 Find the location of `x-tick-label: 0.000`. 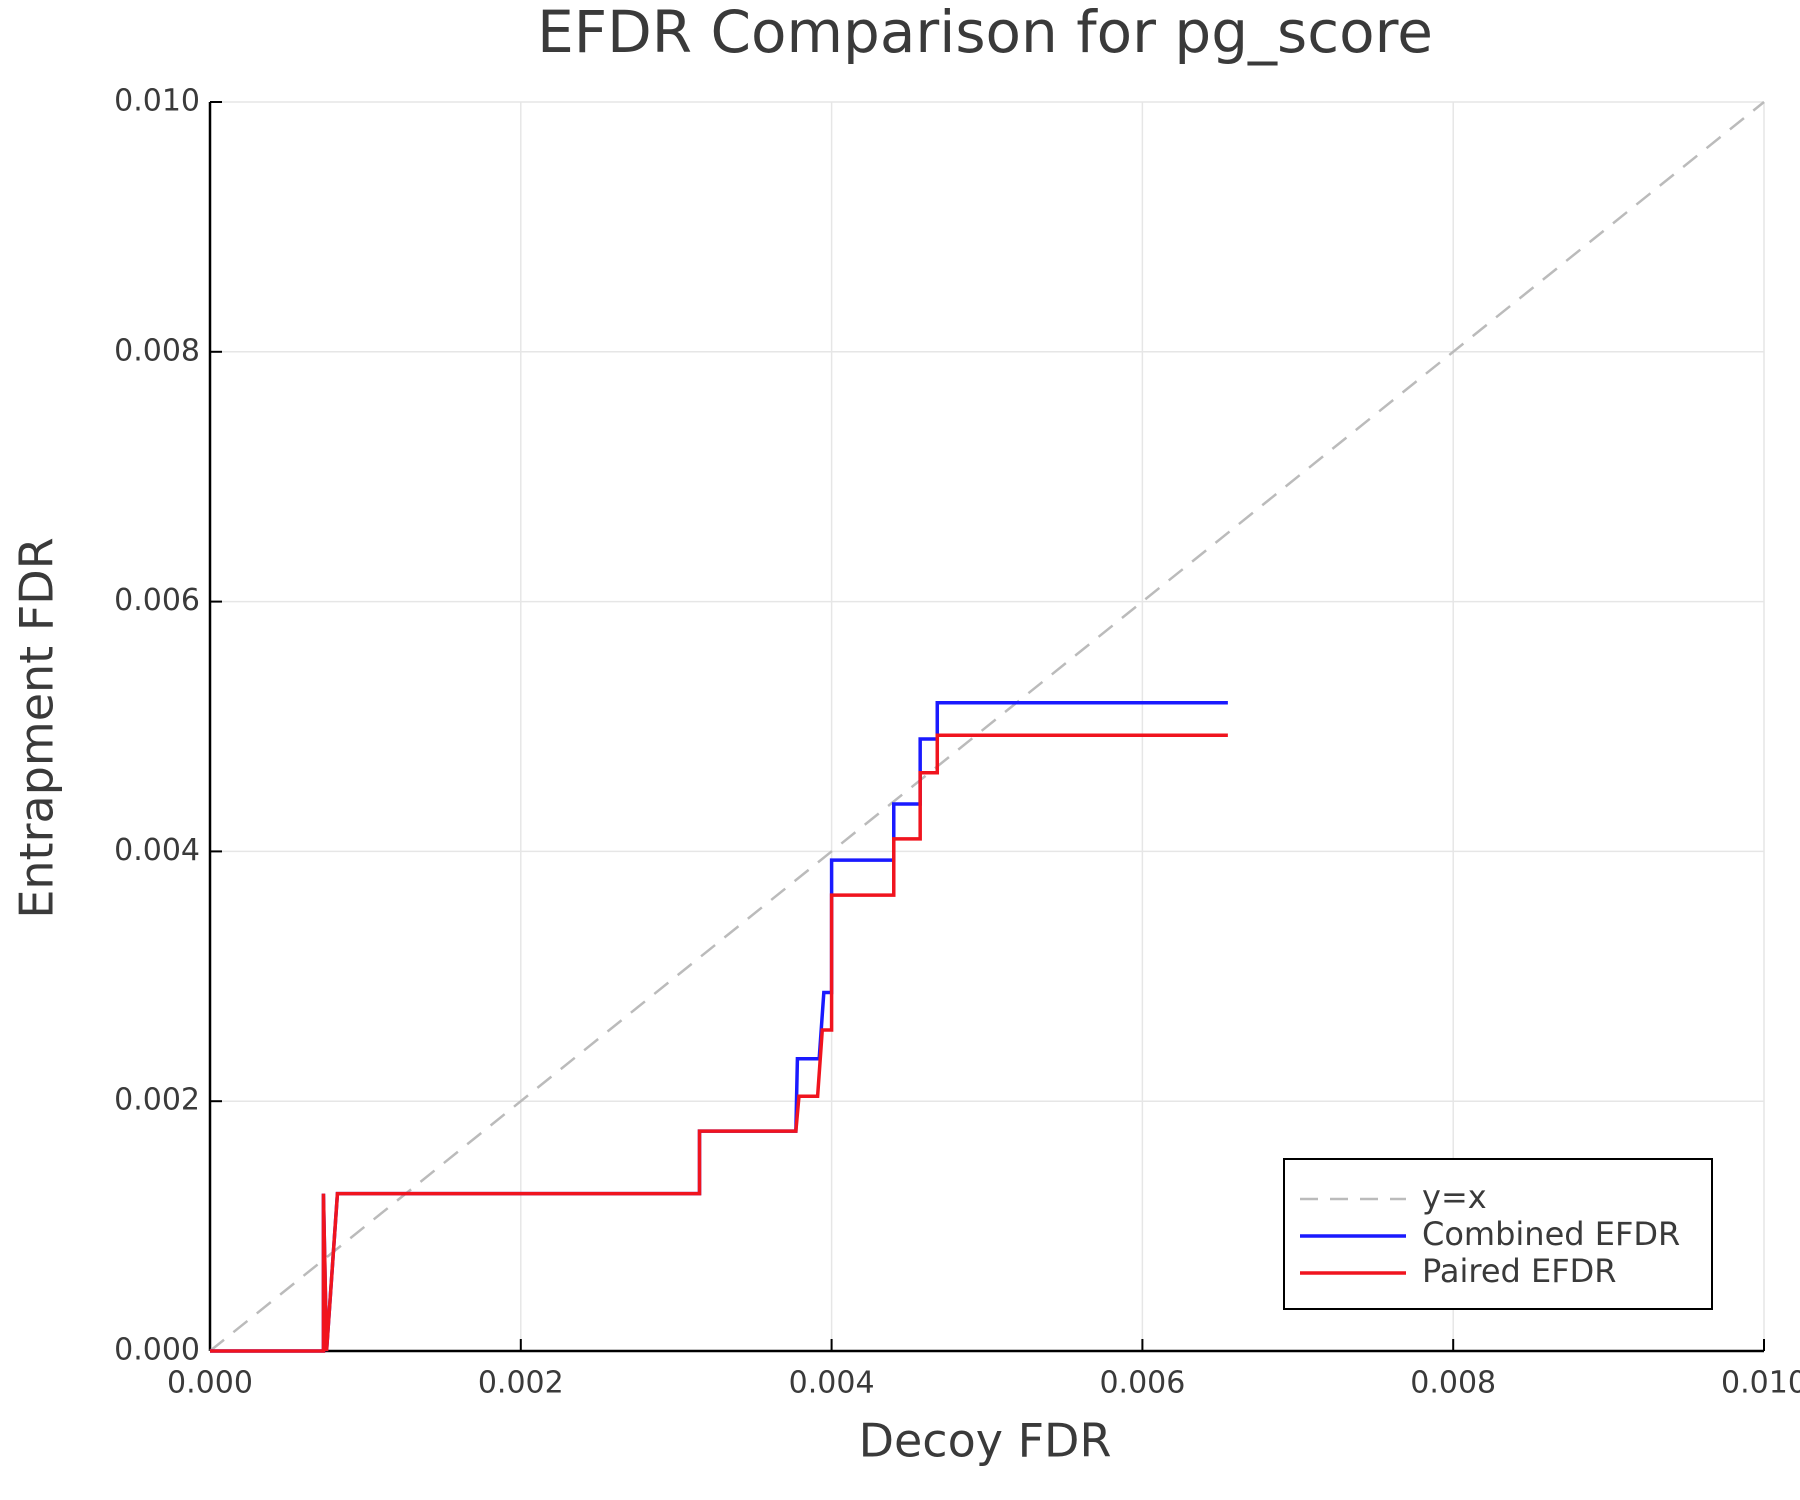

x-tick-label: 0.000 is located at coordinates (210, 1383).